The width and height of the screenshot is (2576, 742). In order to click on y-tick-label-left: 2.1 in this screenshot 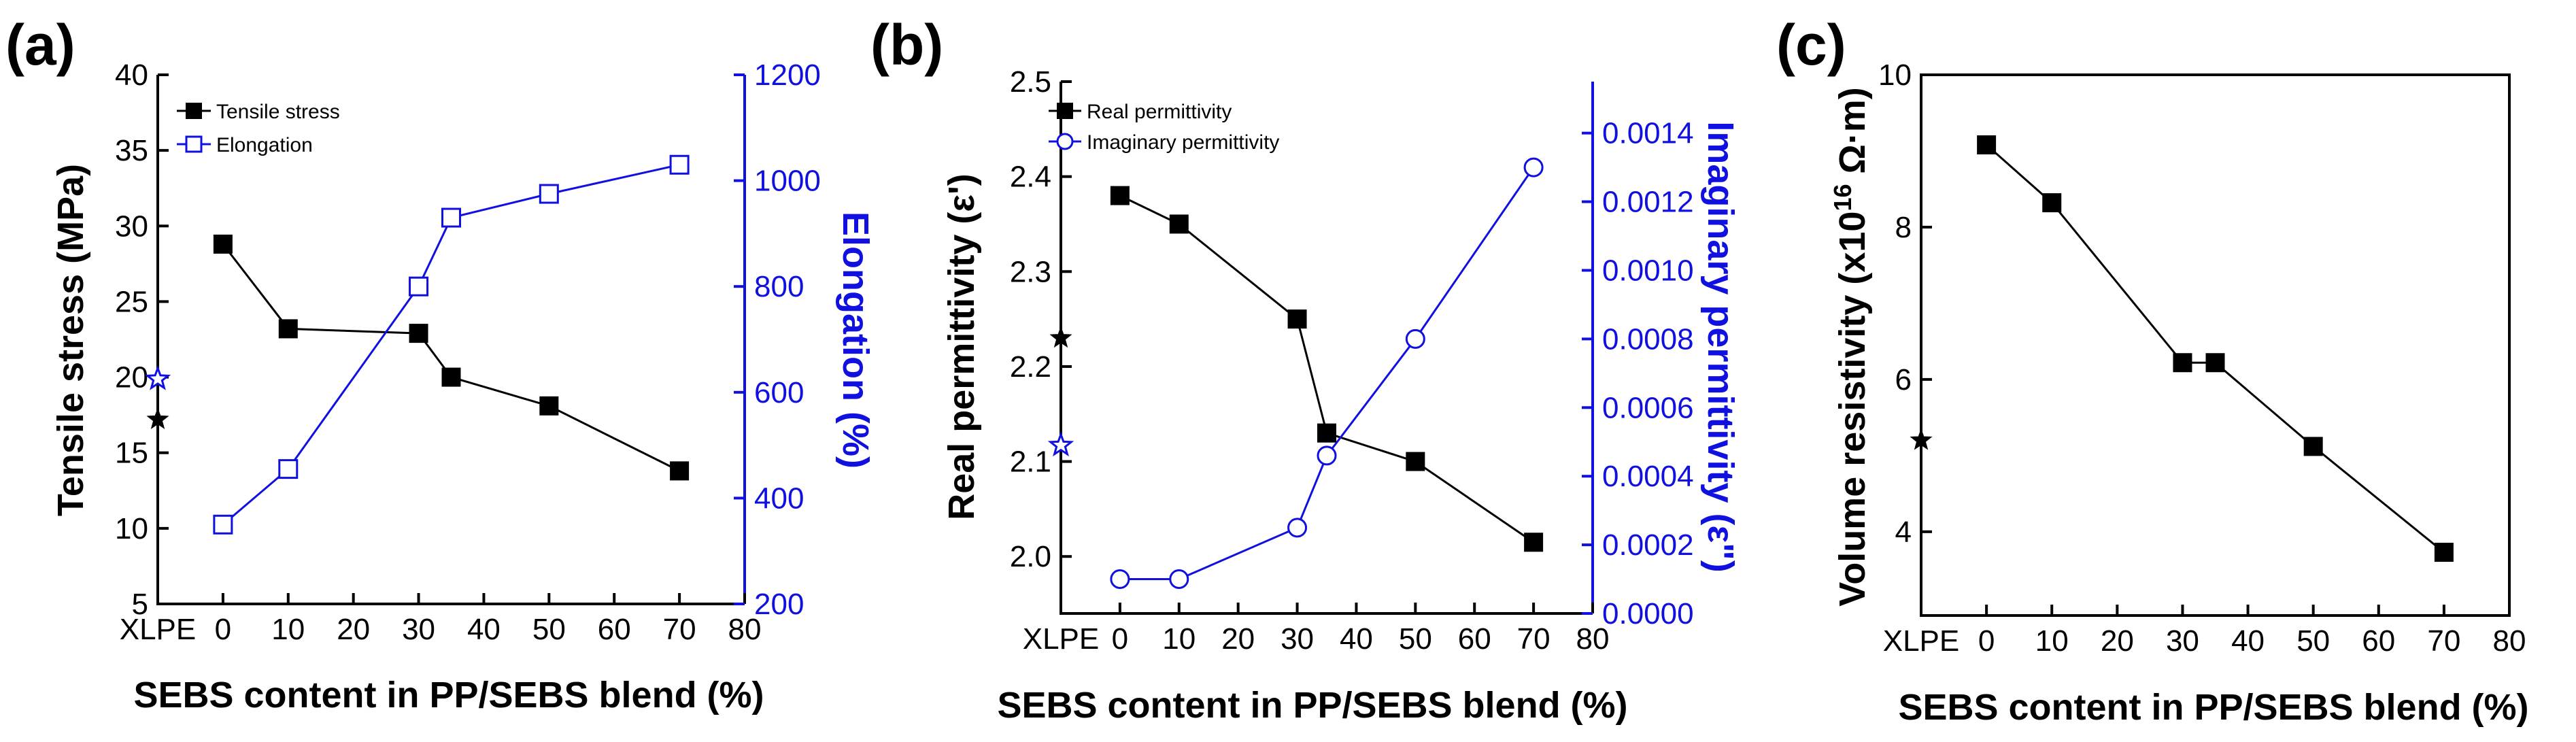, I will do `click(1030, 462)`.